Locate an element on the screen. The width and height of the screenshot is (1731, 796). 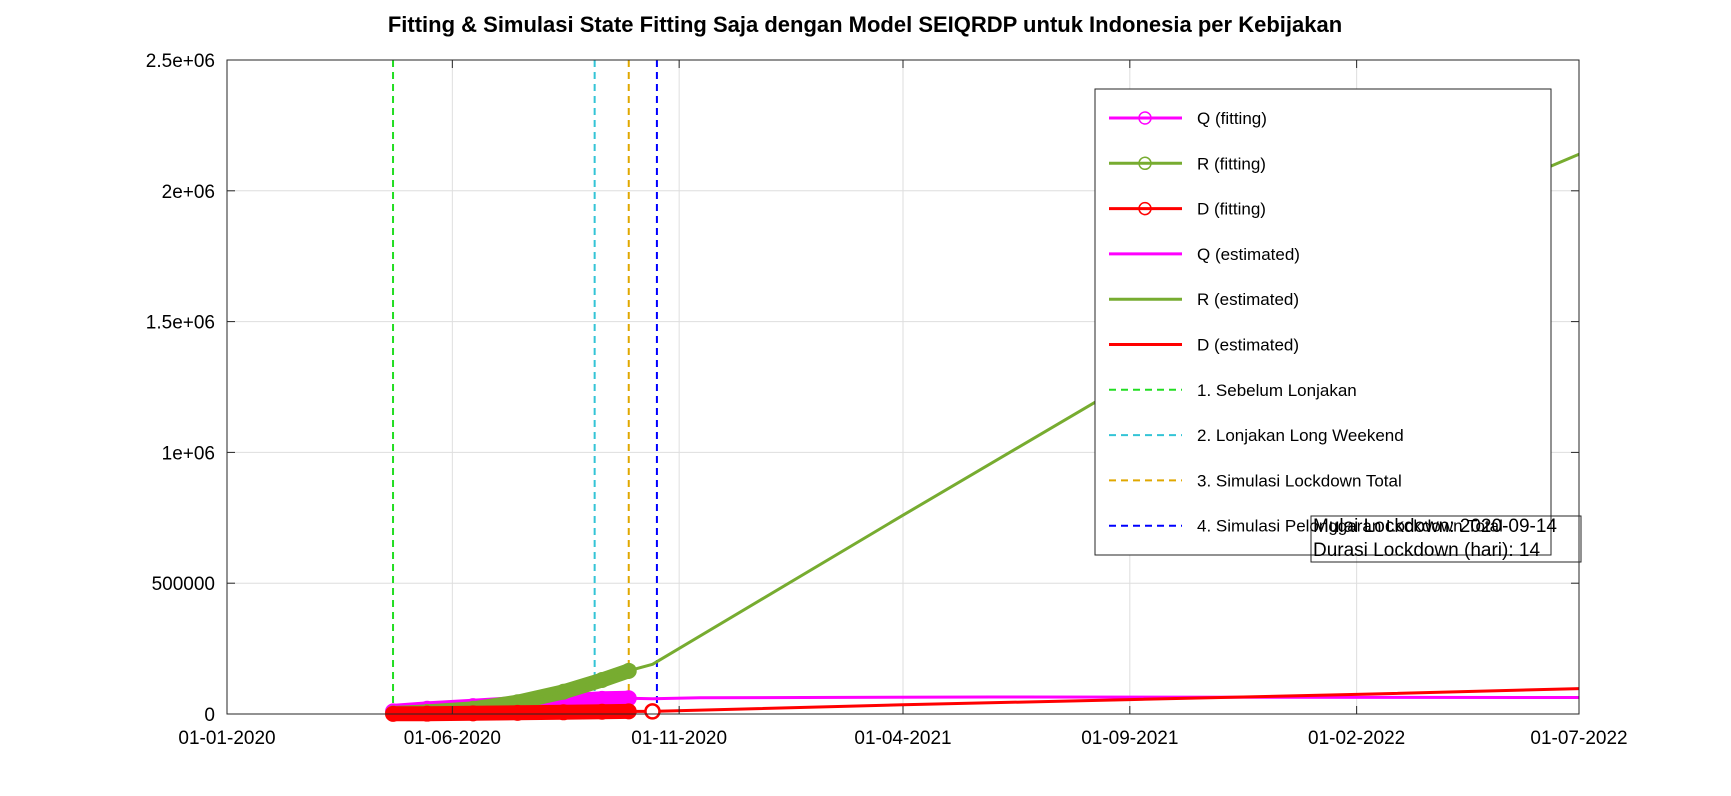
legend-label: 1. Sebelum Lonjakan is located at coordinates (1277, 390).